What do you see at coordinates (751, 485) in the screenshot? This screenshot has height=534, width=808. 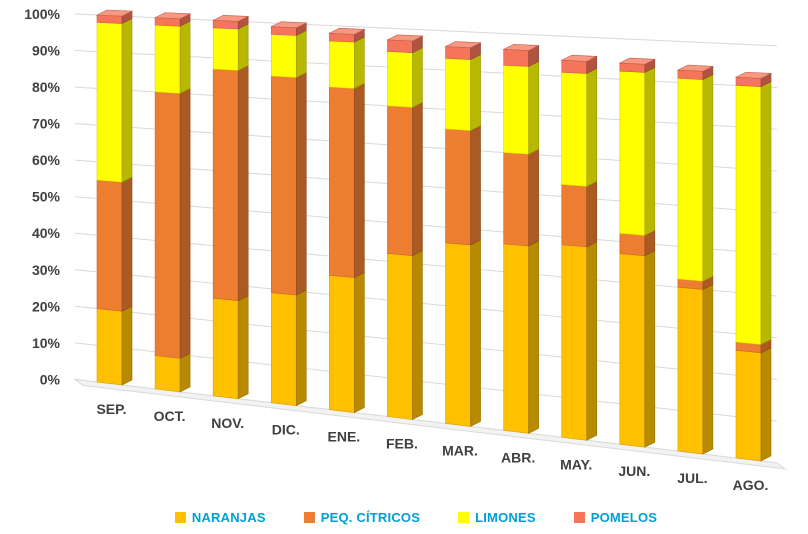 I see `x-tick-label: AGO.` at bounding box center [751, 485].